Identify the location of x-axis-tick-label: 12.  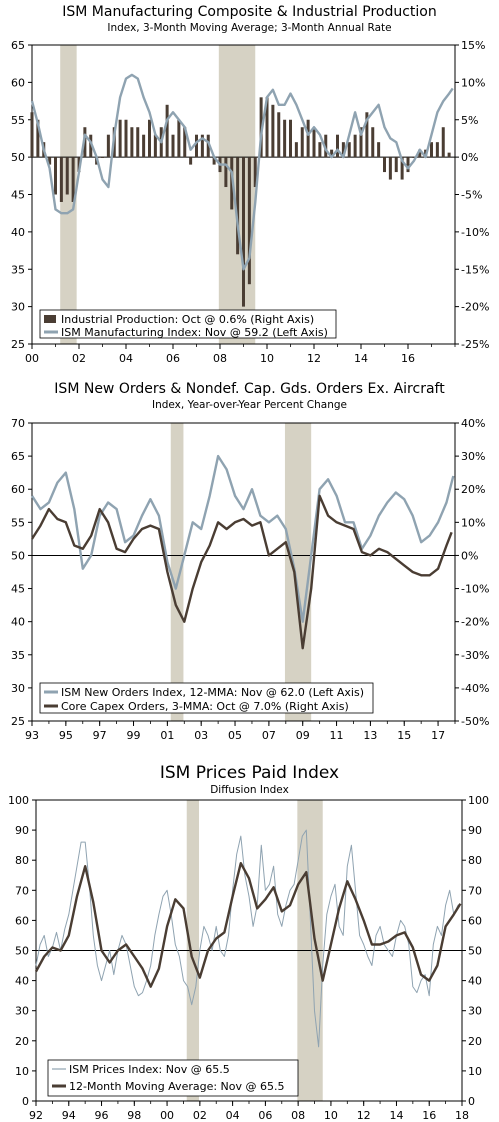
(314, 358).